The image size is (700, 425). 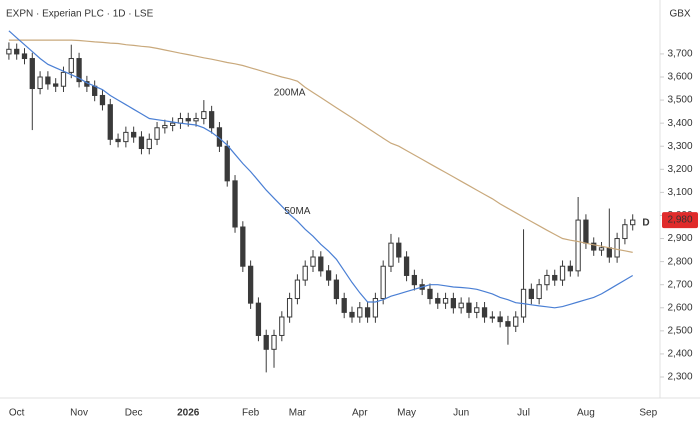 I want to click on y-tick-label: 3,500, so click(x=679, y=100).